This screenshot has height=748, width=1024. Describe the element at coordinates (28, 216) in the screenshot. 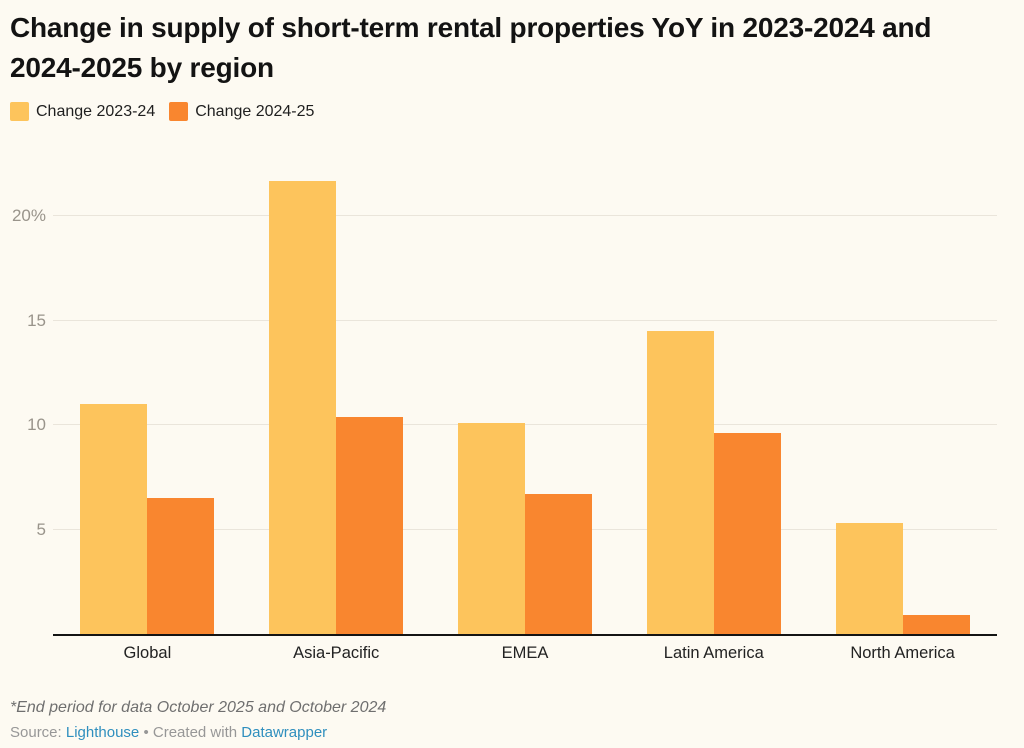

I see `y-tick-label-20: 20%` at that location.